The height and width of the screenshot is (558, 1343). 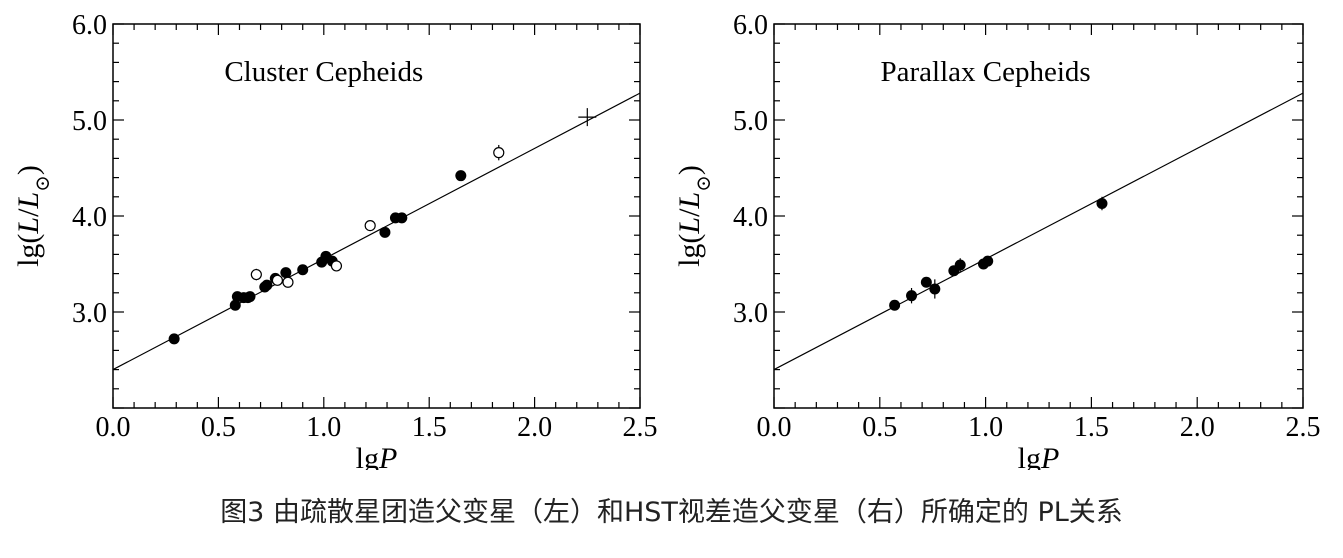 I want to click on panel-title: Parallax Cepheids, so click(x=985, y=72).